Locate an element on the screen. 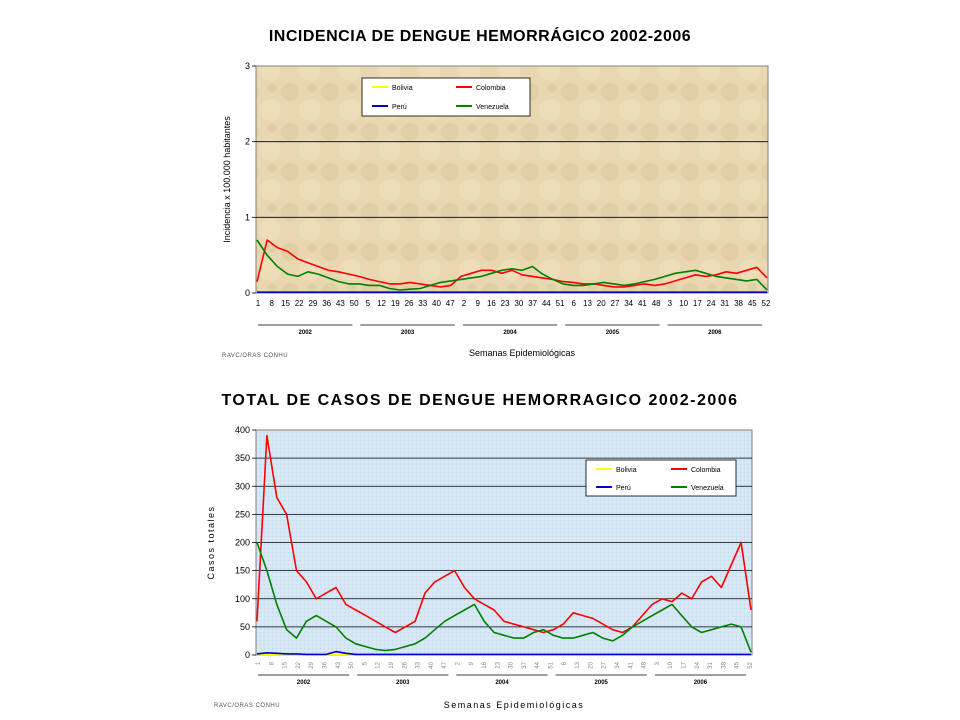 This screenshot has width=960, height=720. y-tick-label: 300 is located at coordinates (242, 486).